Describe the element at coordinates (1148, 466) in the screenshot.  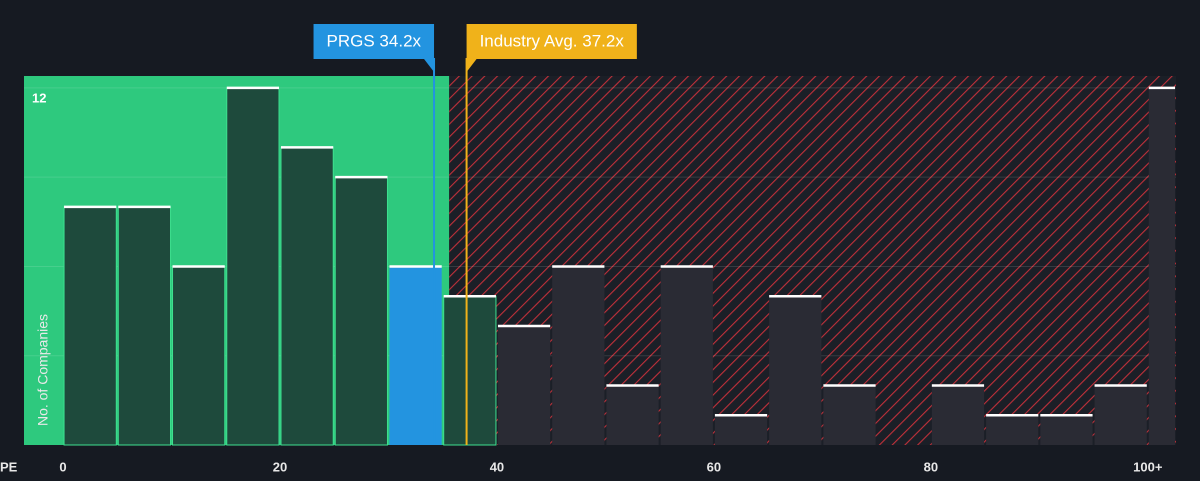
I see `x-tick-label: 100+` at that location.